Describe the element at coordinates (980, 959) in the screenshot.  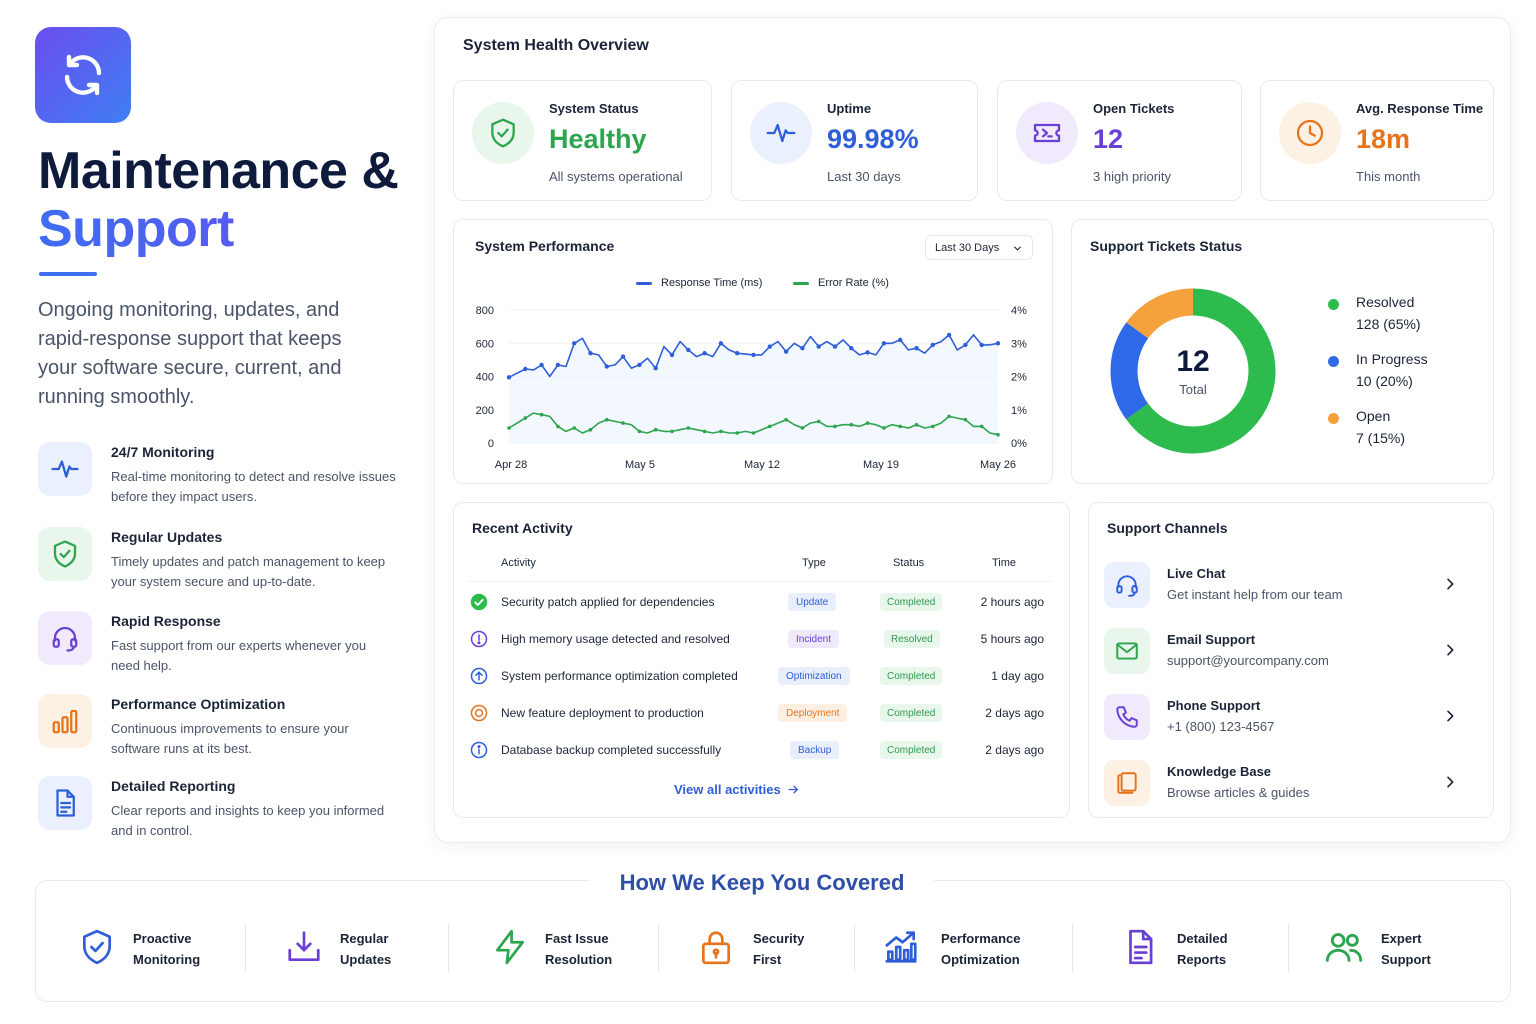
I see `coverage-line2: Optimization` at that location.